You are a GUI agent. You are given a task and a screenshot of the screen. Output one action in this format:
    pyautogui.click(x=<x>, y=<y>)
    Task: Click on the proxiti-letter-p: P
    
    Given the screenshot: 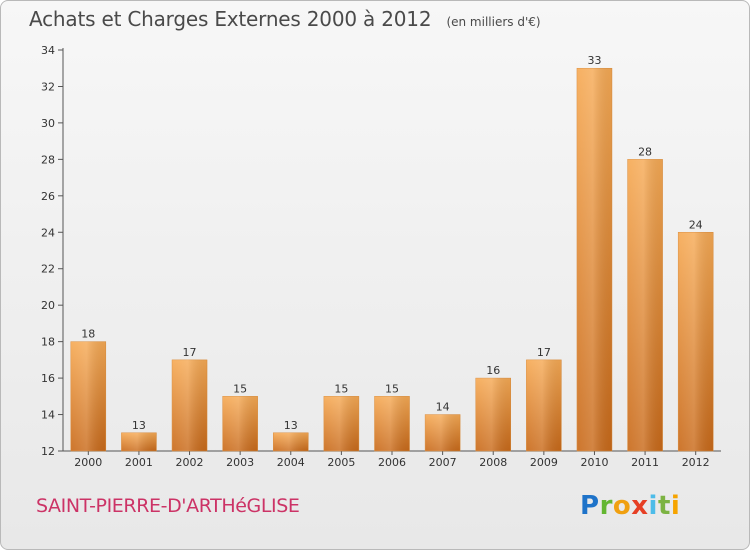 What is the action you would take?
    pyautogui.click(x=590, y=506)
    